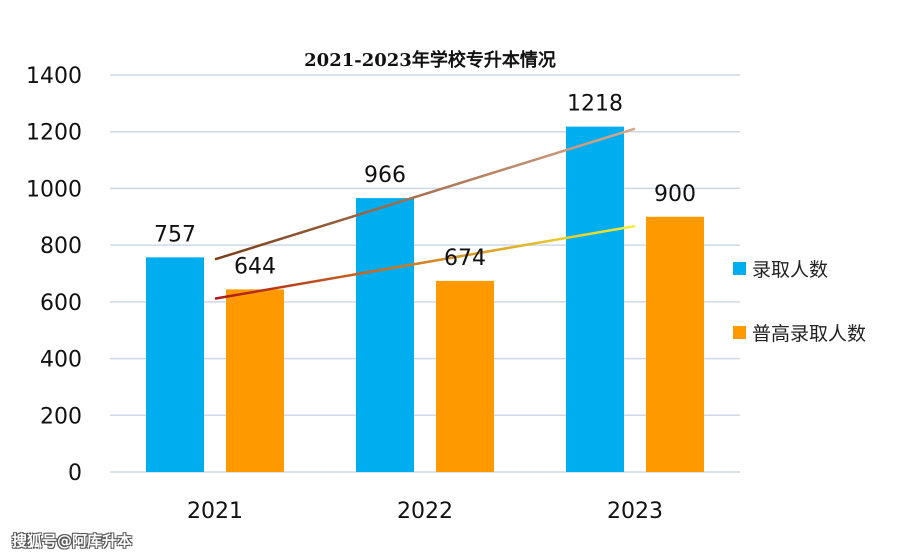  What do you see at coordinates (54, 133) in the screenshot?
I see `y-tick-label: 1200` at bounding box center [54, 133].